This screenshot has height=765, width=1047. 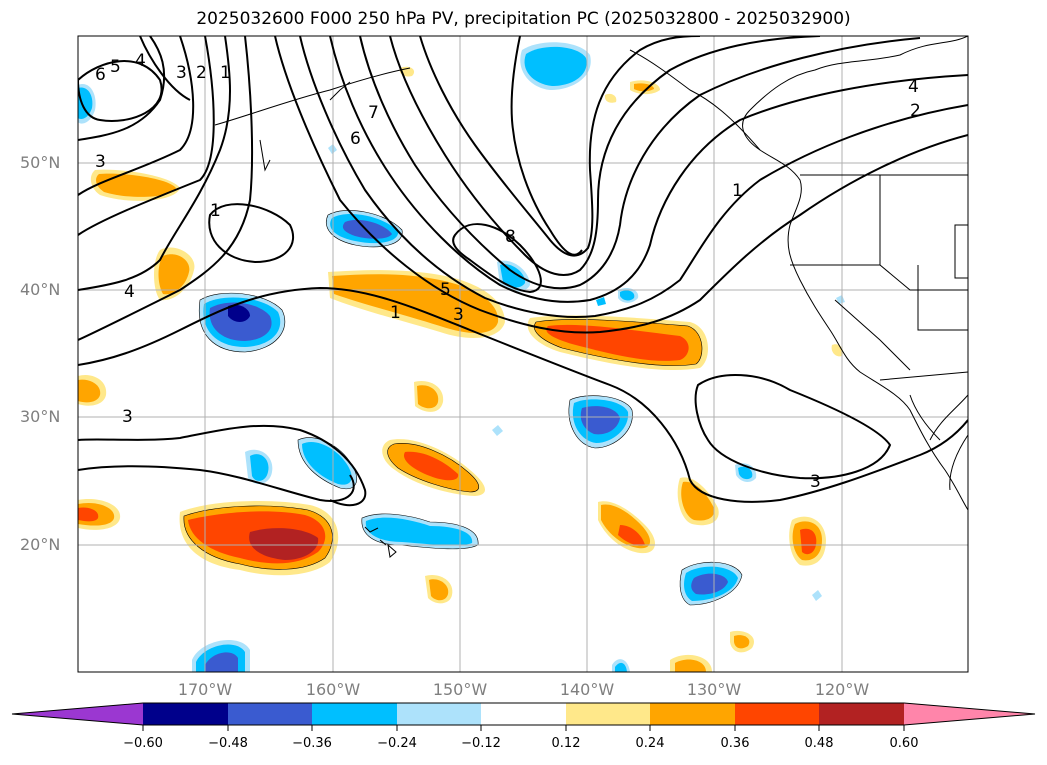 I want to click on lon-label-160w: 160°W, so click(x=333, y=689).